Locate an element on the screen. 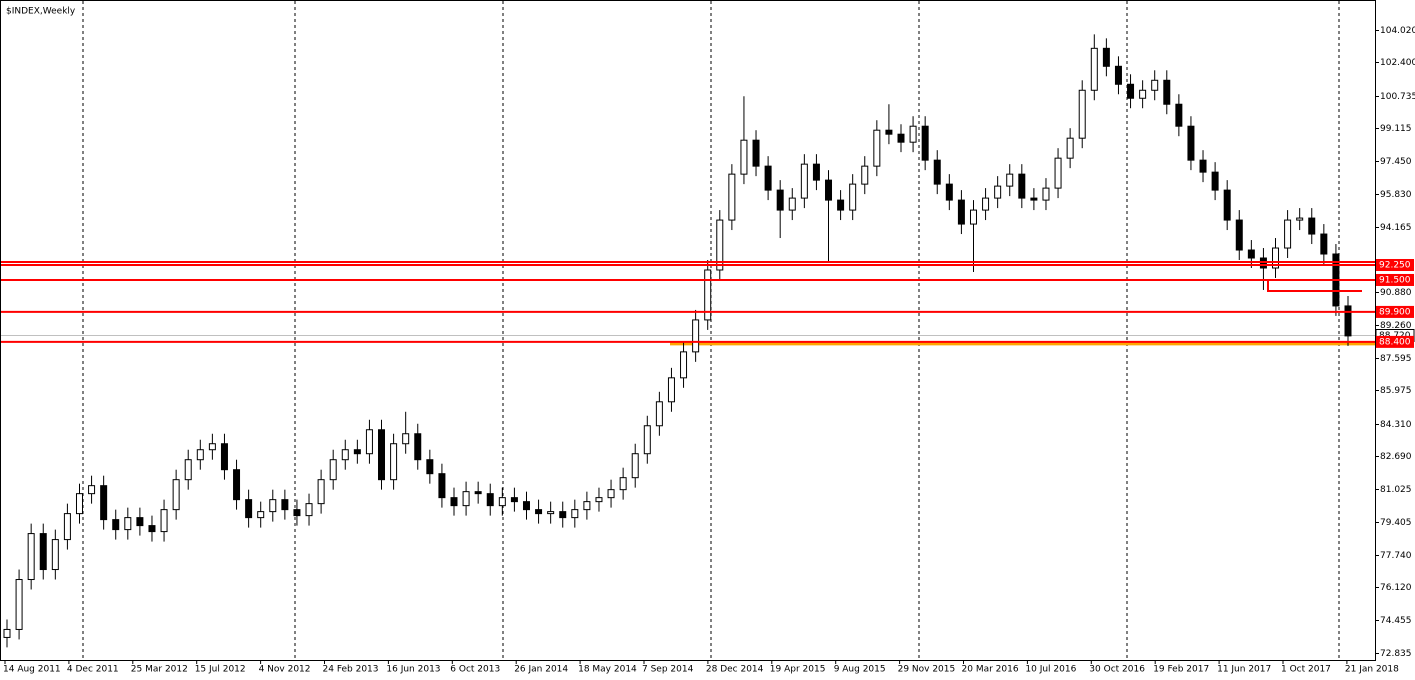  x-tick-label: 26 Jan 2014 is located at coordinates (541, 670).